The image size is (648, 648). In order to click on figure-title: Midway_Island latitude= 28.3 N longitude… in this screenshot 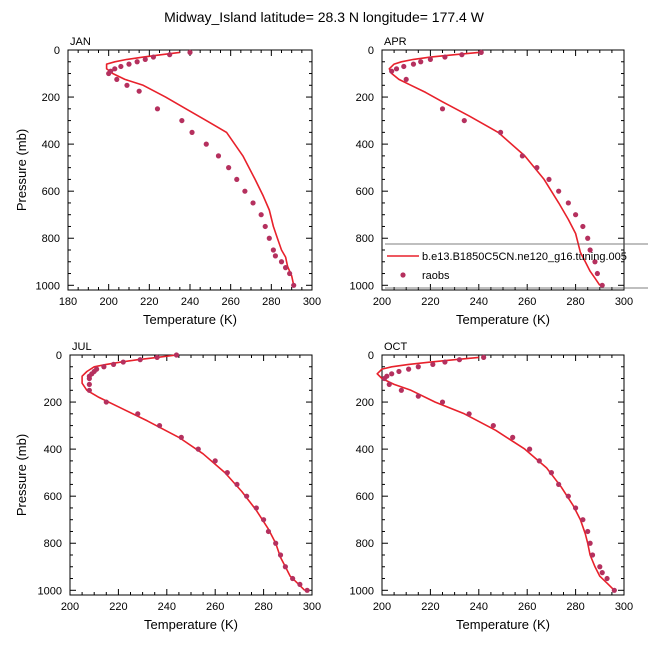, I will do `click(324, 17)`.